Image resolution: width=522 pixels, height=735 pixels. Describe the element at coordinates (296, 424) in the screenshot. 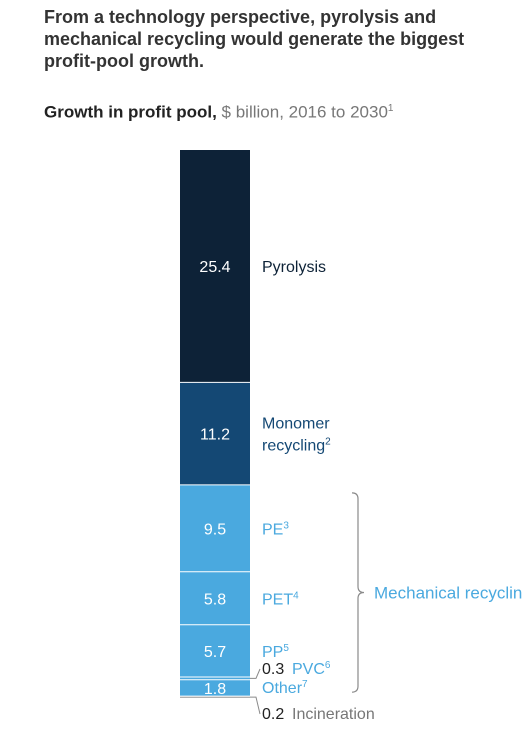

I see `category-label-line: Monomer` at that location.